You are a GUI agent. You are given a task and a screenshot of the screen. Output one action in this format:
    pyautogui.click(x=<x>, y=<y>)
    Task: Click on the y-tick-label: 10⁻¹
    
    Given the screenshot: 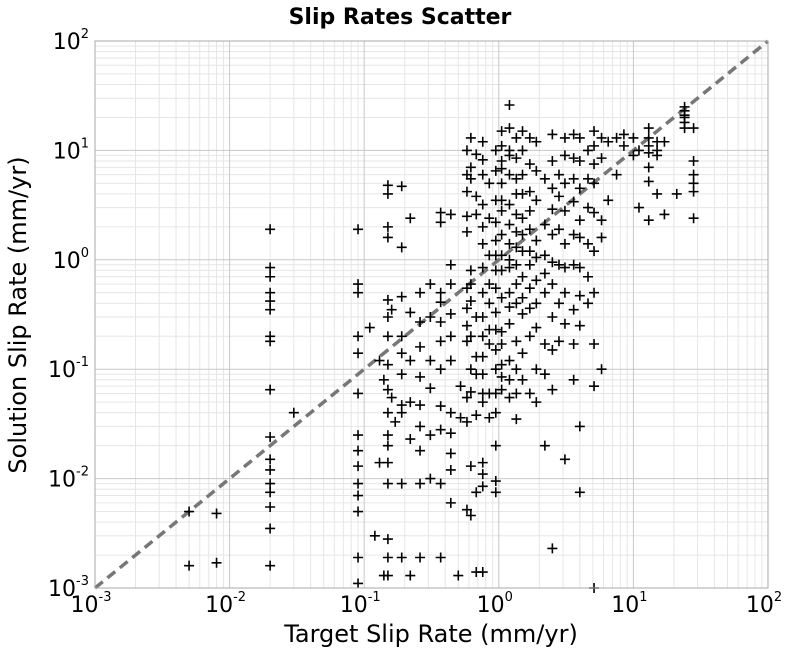 What is the action you would take?
    pyautogui.click(x=68, y=369)
    